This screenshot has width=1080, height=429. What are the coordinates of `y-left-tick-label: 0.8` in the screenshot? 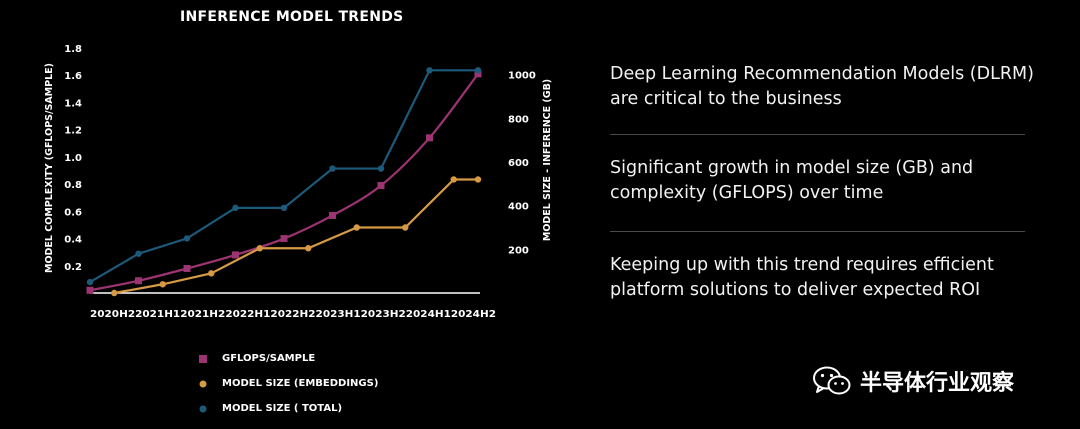 It's located at (73, 185).